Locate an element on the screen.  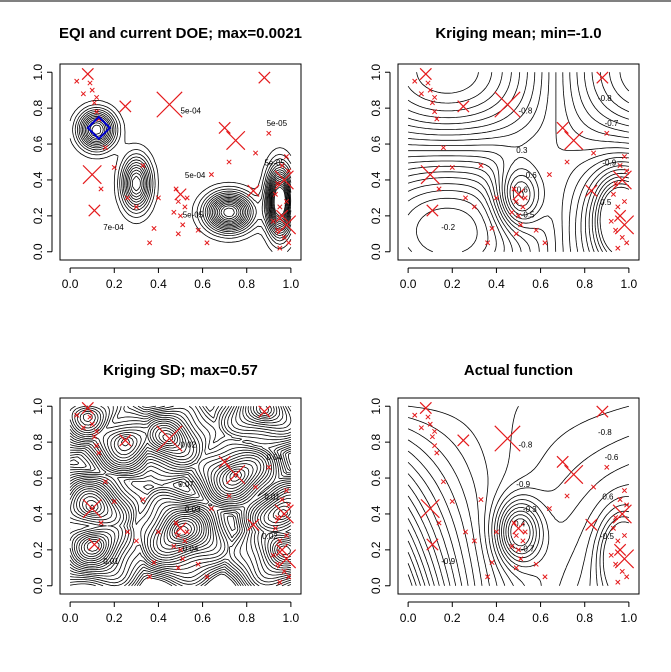
y-tick-label: 0.8 is located at coordinates (38, 107).